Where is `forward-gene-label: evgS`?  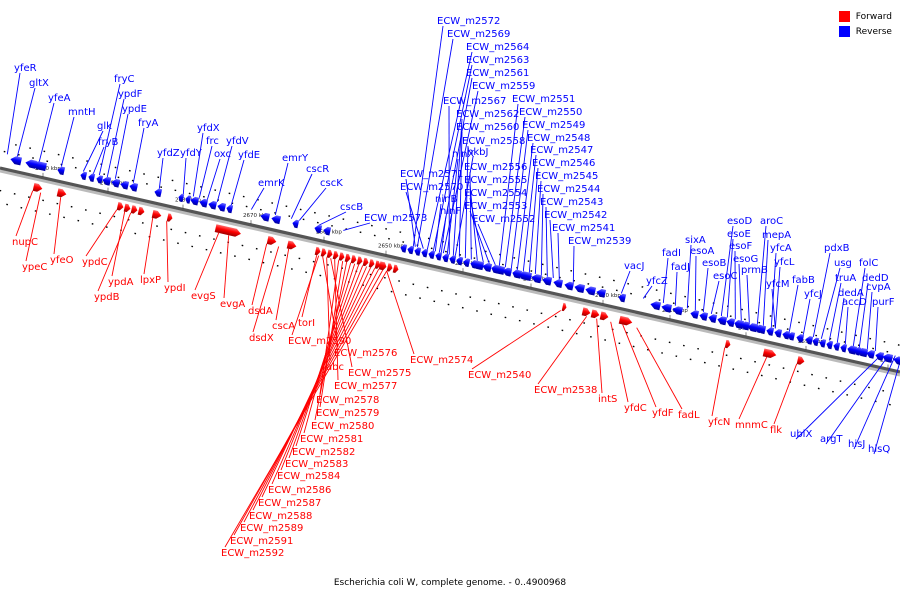
forward-gene-label: evgS is located at coordinates (203, 296).